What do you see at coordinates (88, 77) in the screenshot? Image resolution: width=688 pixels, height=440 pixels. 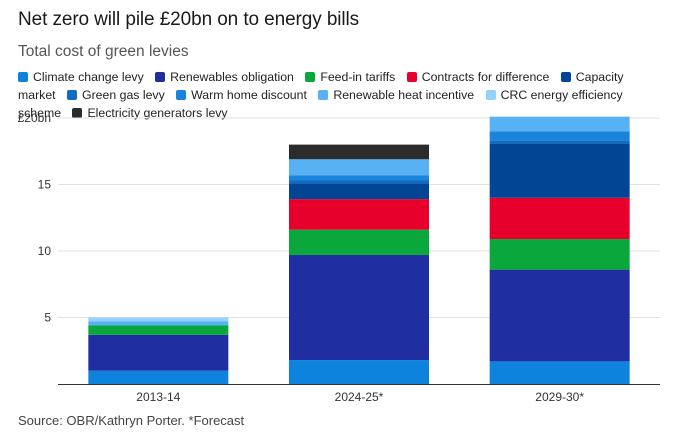 I see `legend-label: Climate change levy` at bounding box center [88, 77].